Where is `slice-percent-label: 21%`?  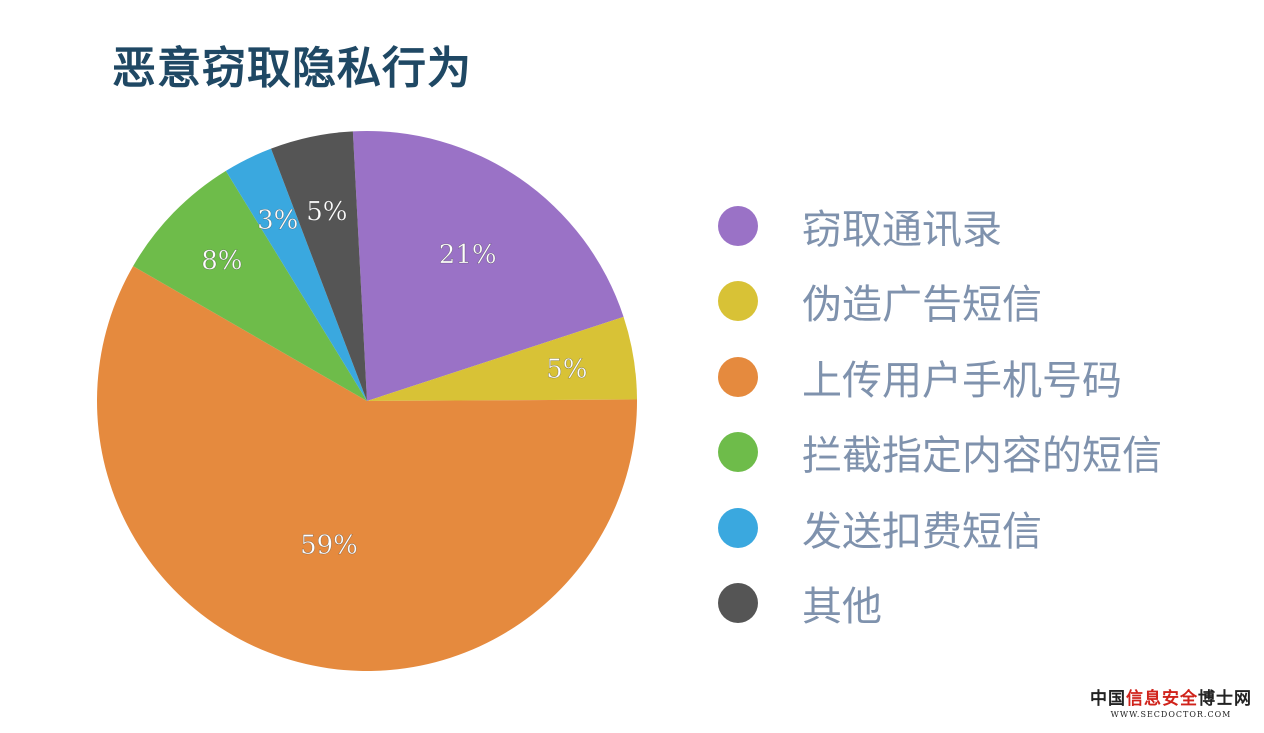
slice-percent-label: 21% is located at coordinates (468, 255).